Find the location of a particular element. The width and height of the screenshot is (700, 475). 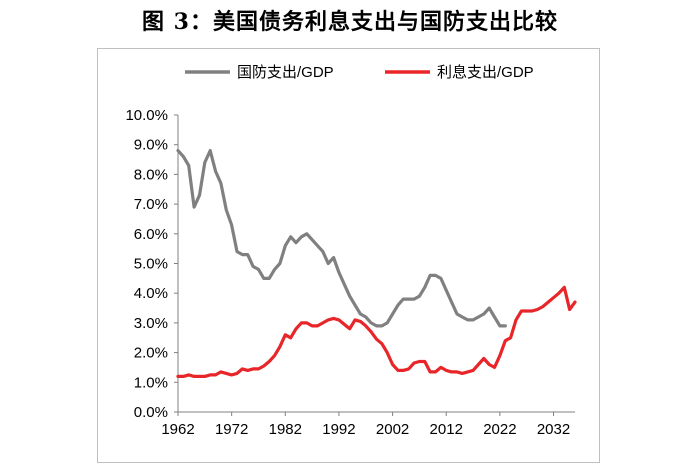

x-tick-label: 1962 is located at coordinates (177, 429).